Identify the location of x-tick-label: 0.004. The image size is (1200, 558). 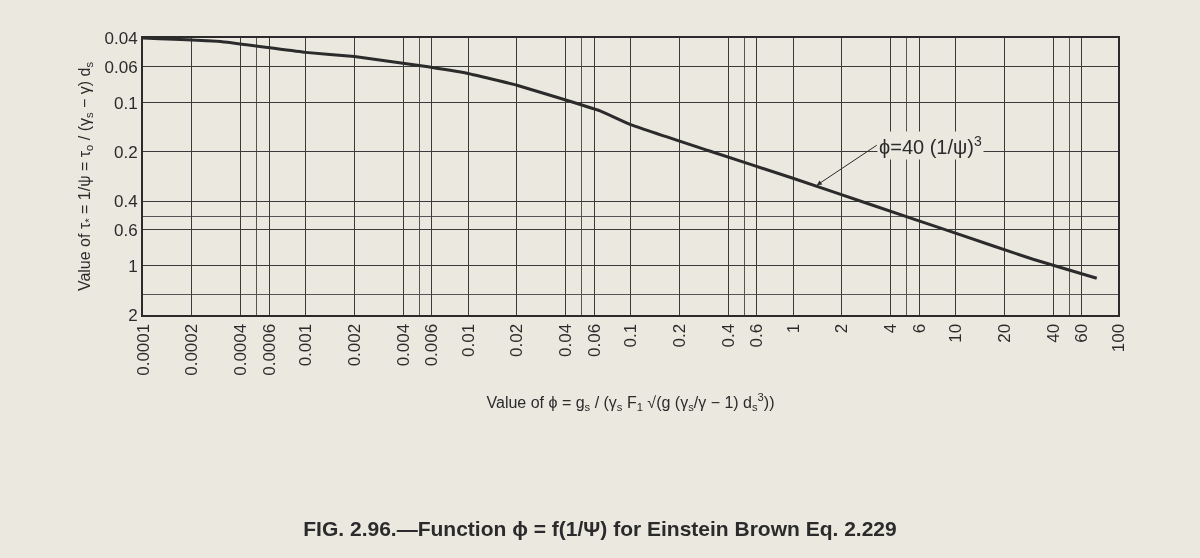
(403, 345).